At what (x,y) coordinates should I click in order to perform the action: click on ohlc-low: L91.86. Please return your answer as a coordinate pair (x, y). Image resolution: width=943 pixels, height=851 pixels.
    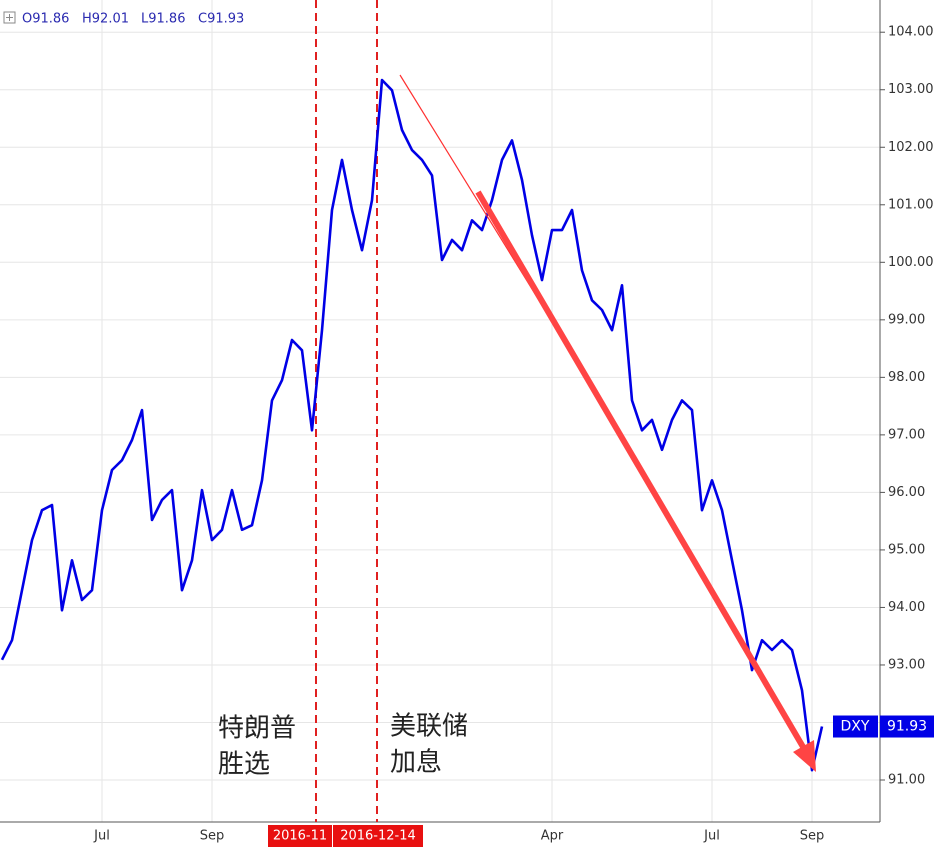
    Looking at the image, I should click on (163, 19).